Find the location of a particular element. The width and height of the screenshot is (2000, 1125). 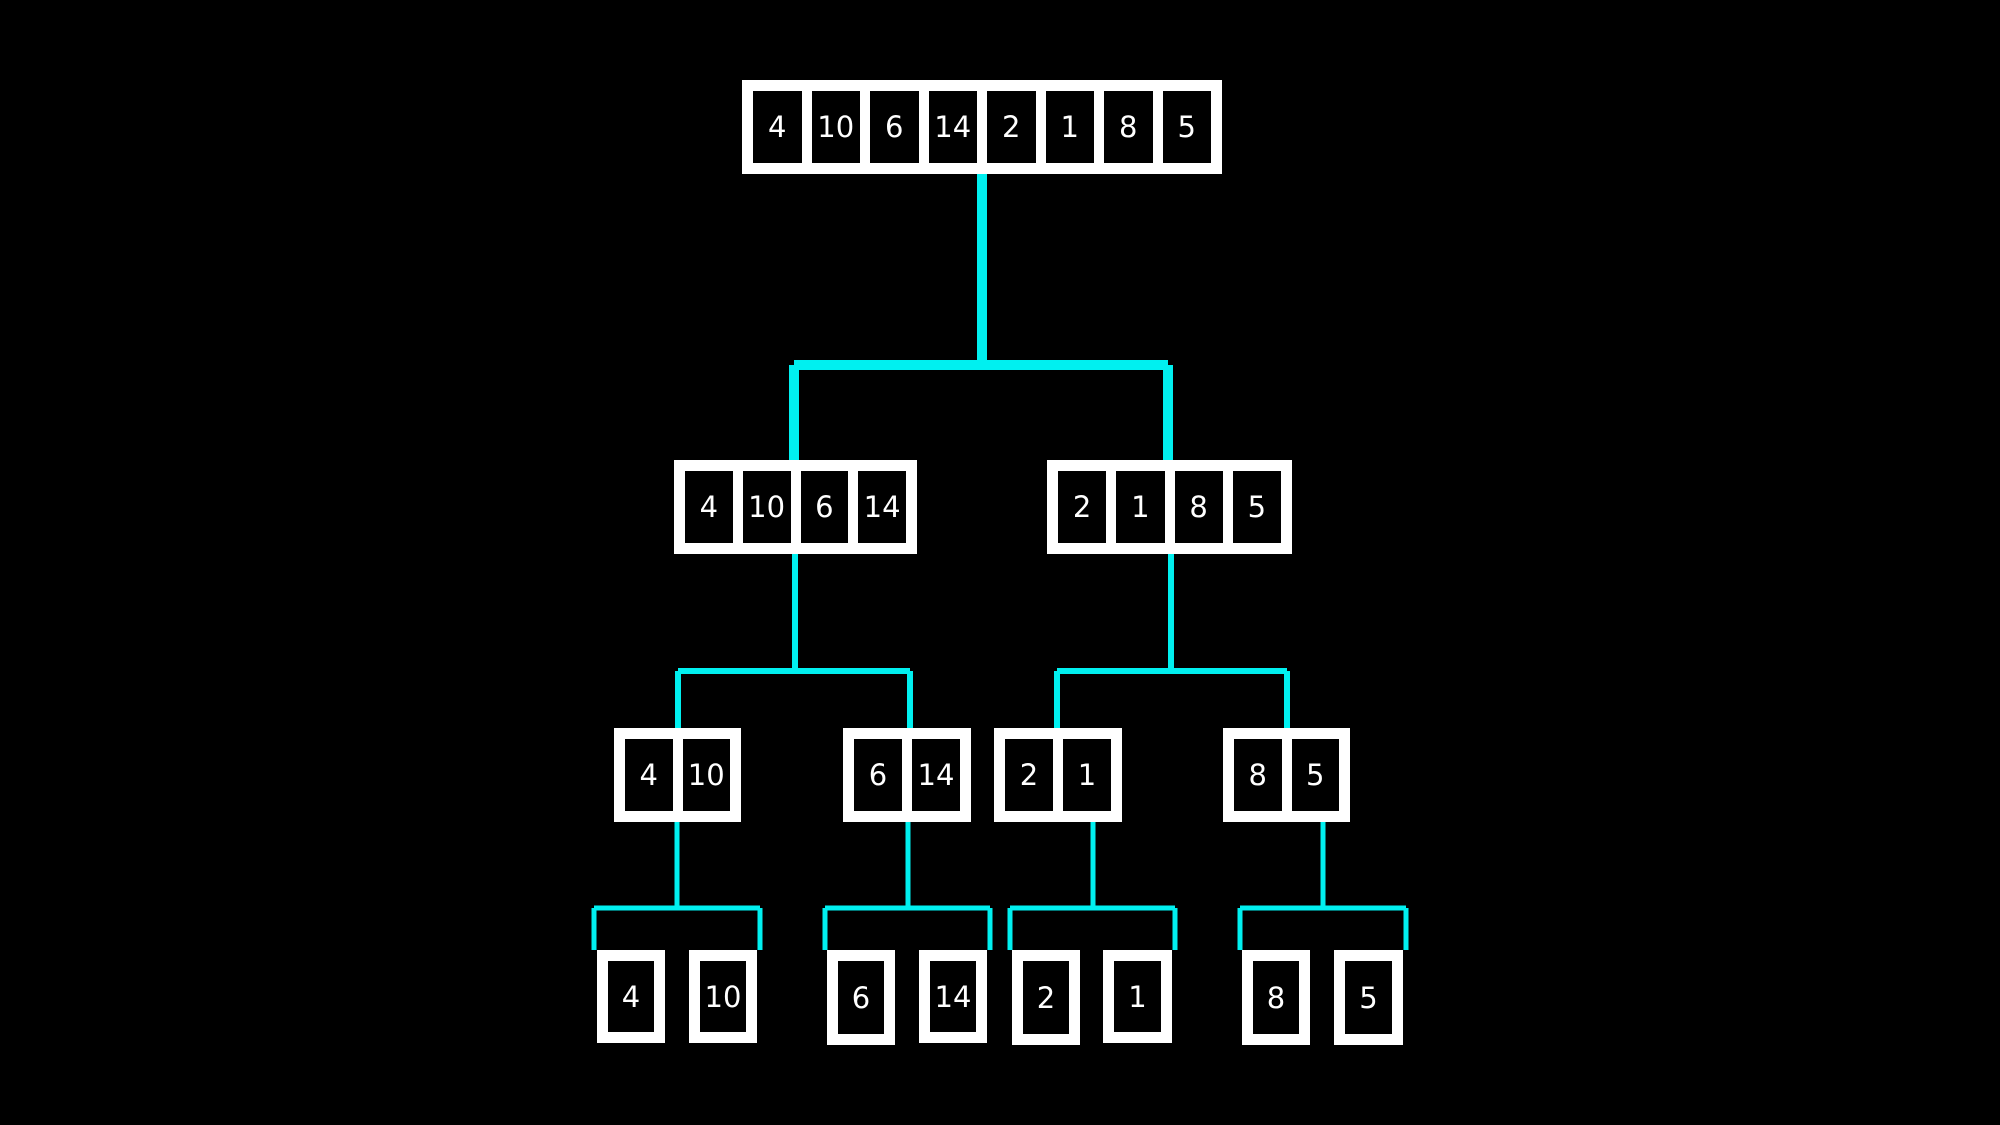

connector-right-half is located at coordinates (1172, 641).